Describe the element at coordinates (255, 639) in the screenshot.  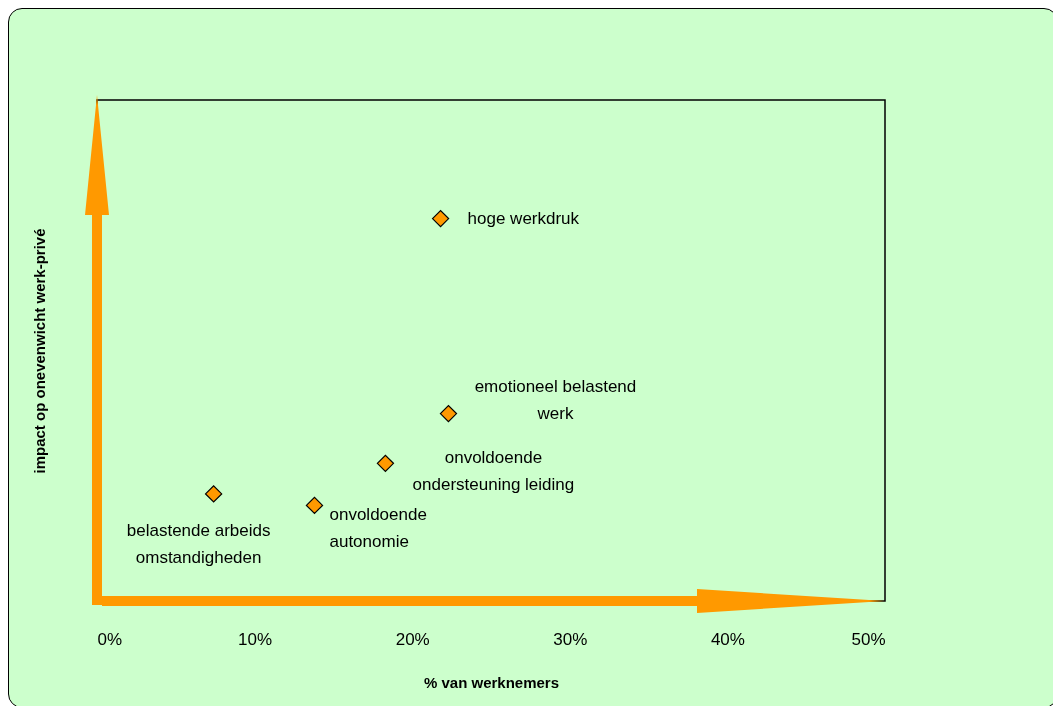
I see `x-tick-label: 10%` at that location.